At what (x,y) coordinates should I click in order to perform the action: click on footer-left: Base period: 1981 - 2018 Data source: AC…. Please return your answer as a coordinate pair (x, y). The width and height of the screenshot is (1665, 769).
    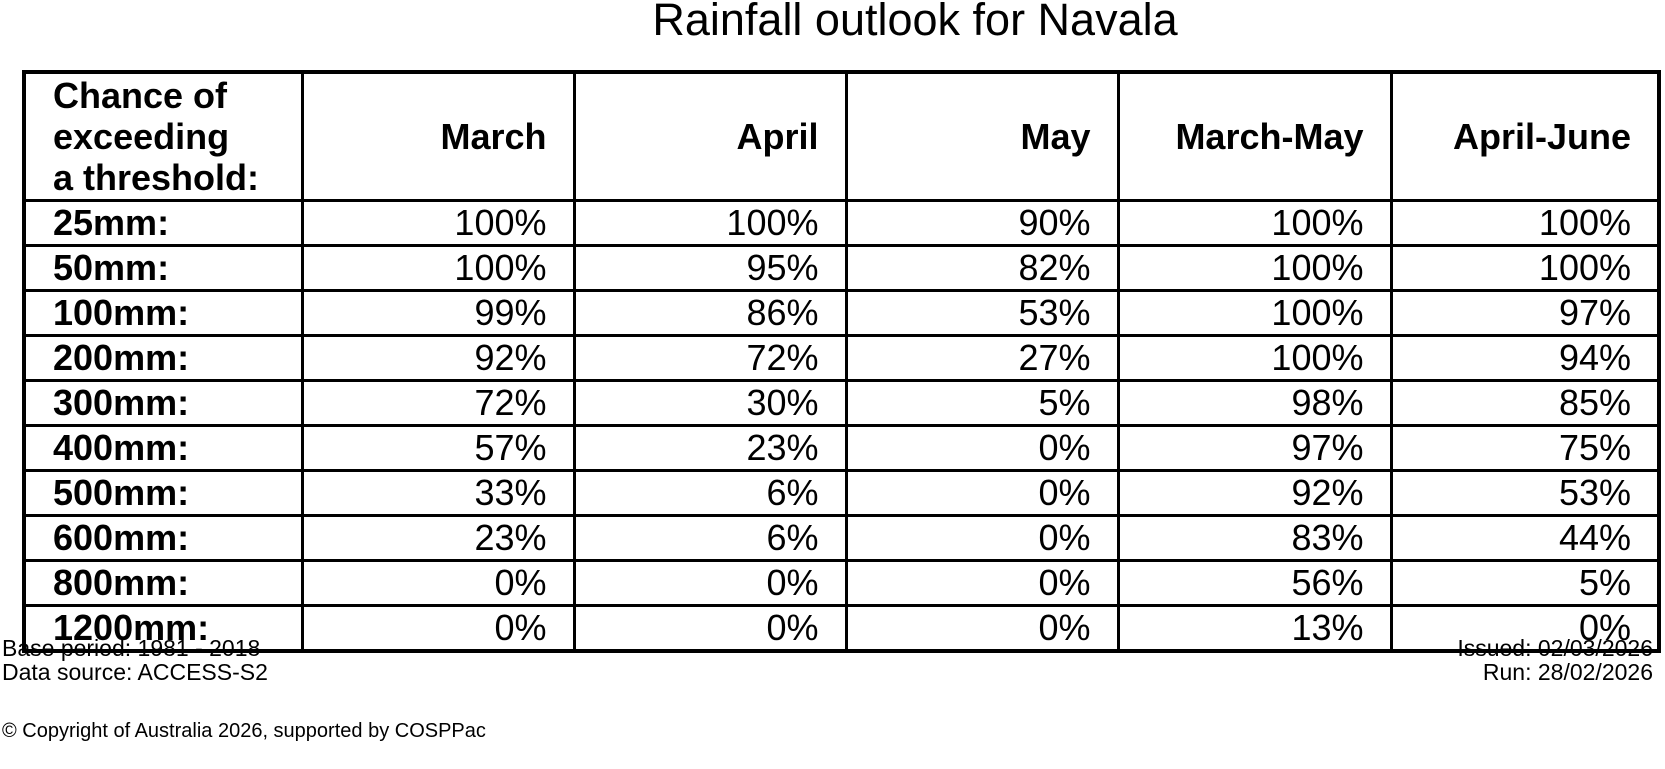
    Looking at the image, I should click on (135, 660).